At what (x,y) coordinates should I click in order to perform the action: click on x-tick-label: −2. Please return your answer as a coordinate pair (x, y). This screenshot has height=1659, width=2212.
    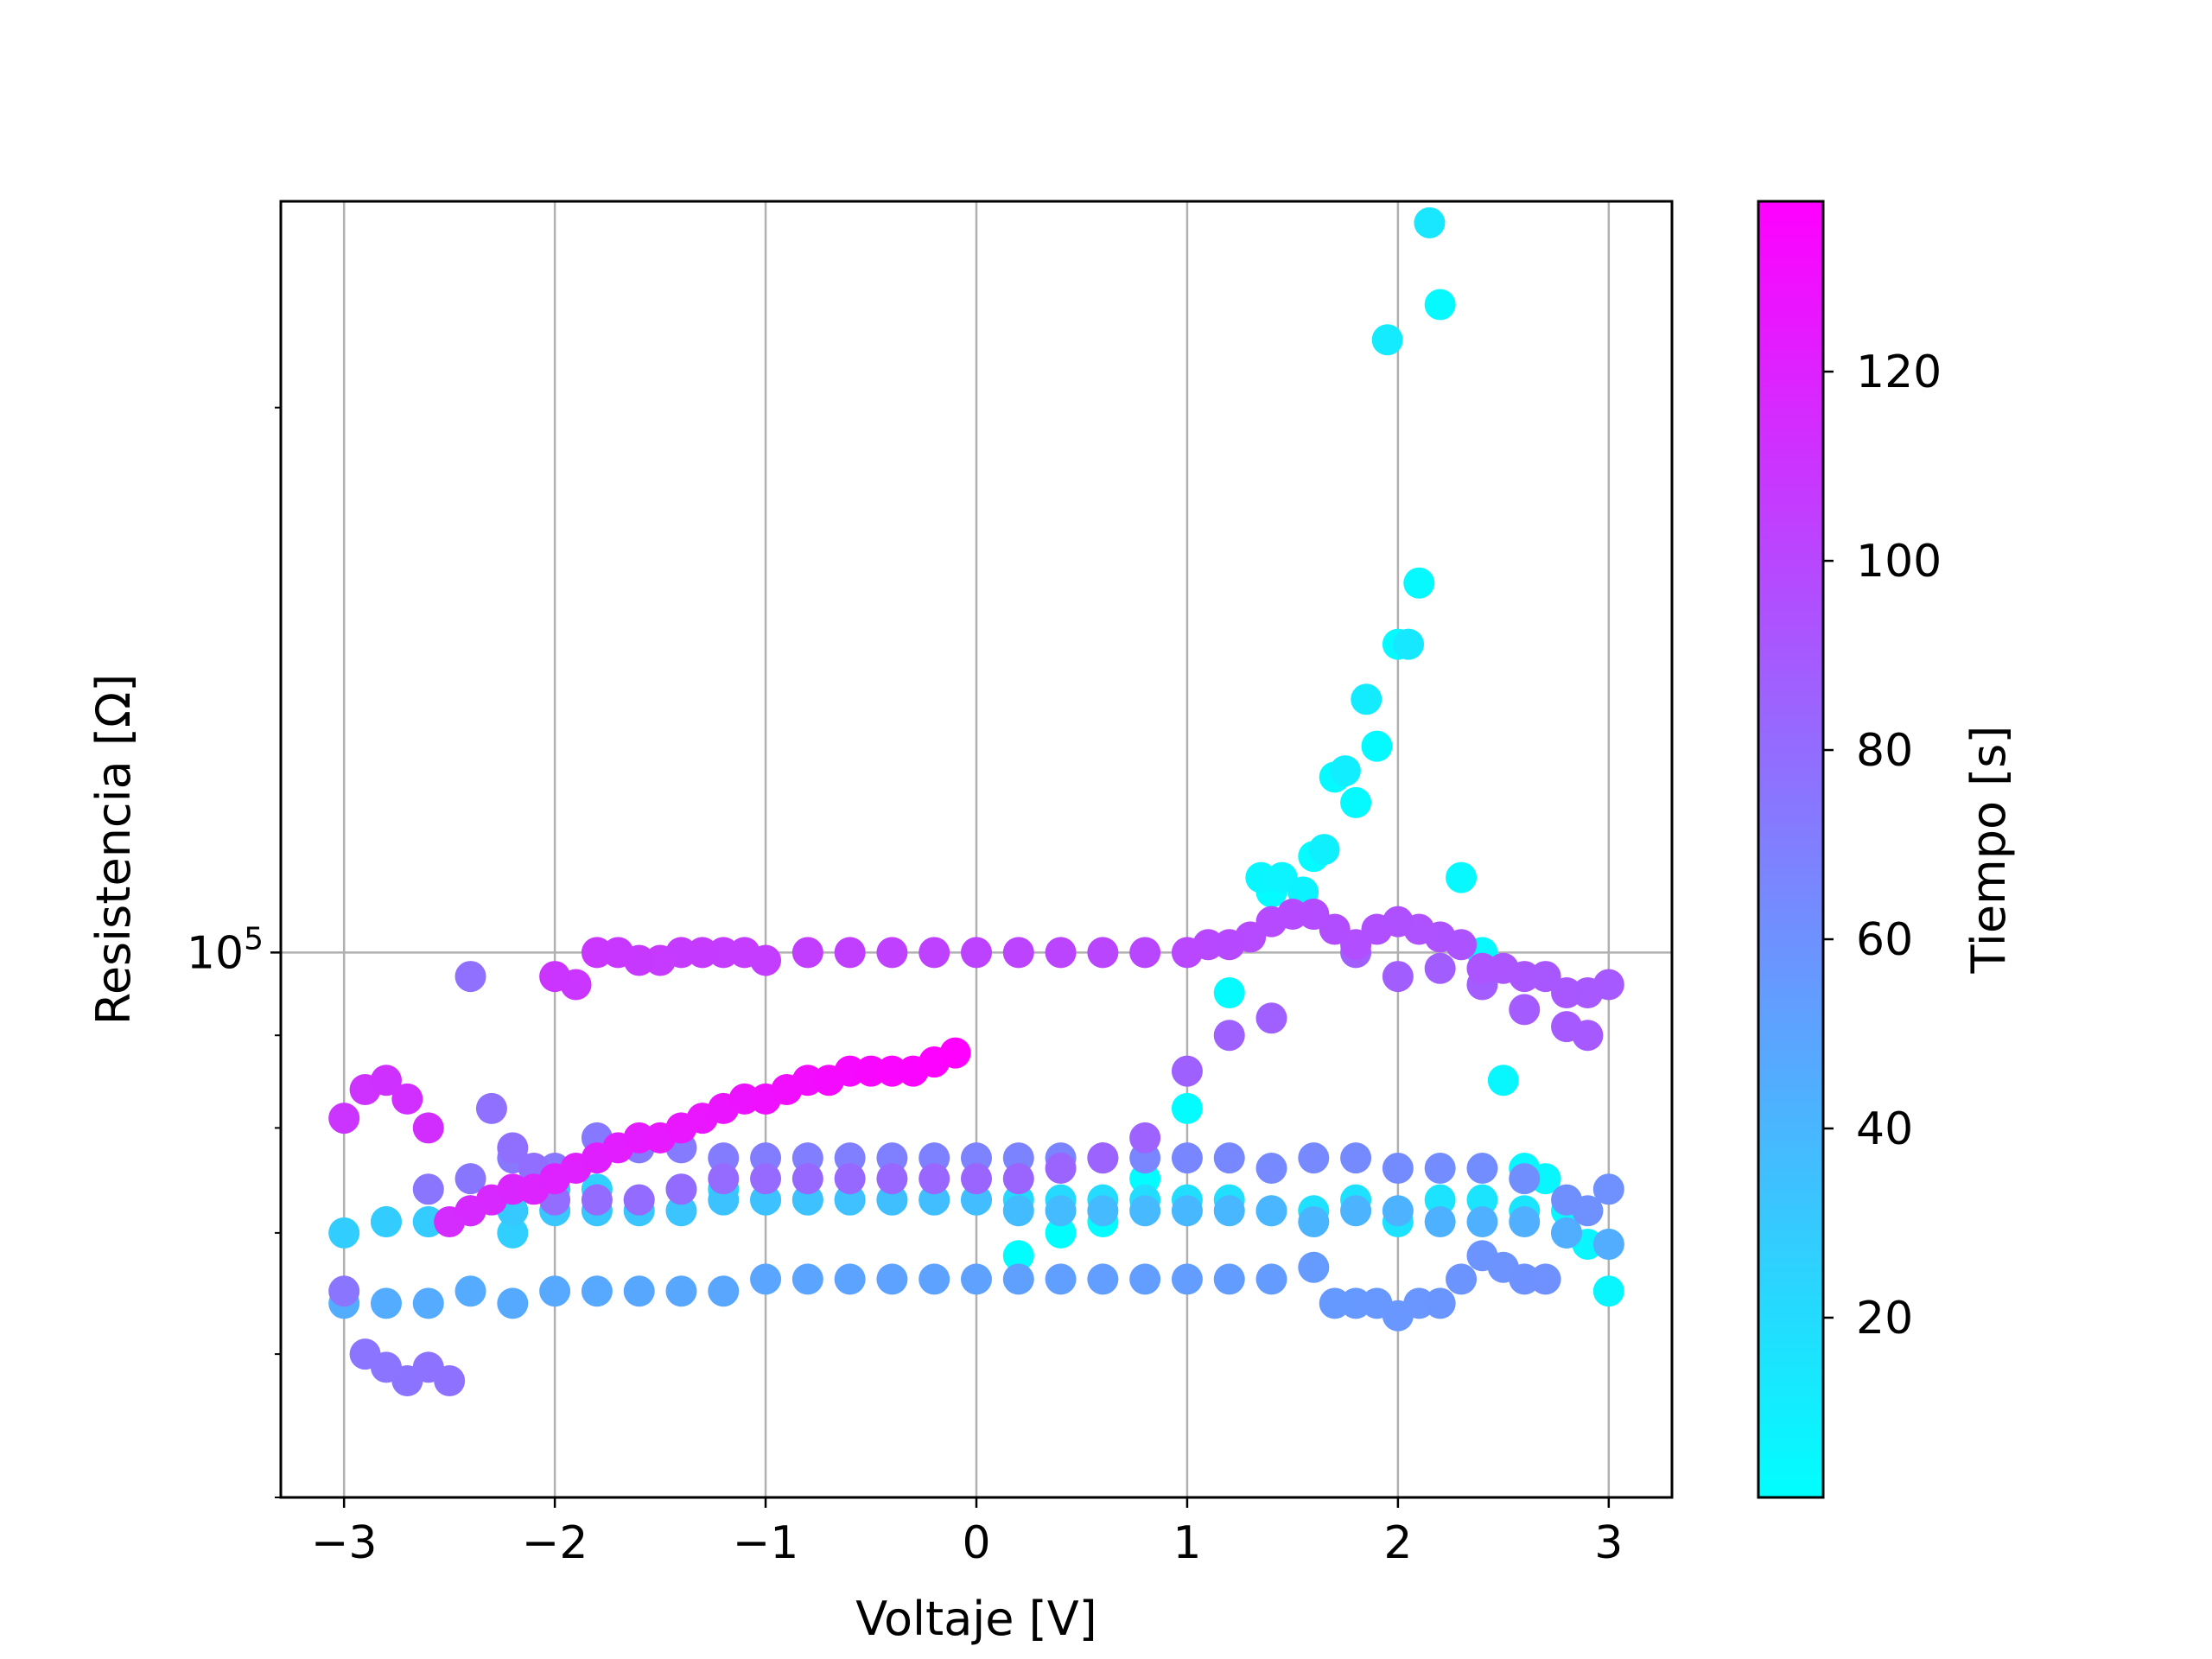
    Looking at the image, I should click on (555, 1543).